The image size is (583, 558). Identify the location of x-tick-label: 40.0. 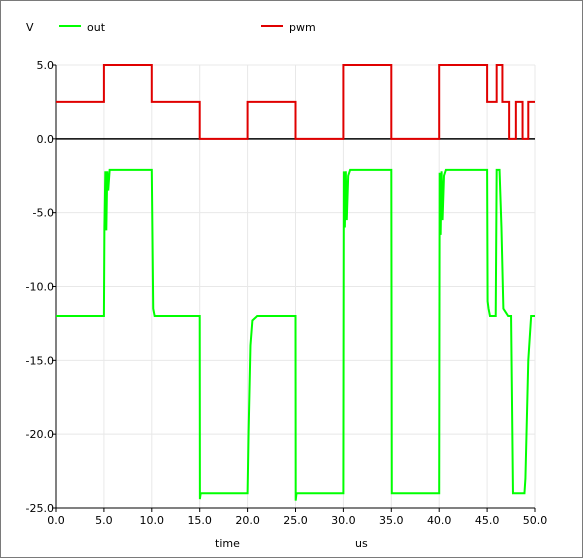
(439, 520).